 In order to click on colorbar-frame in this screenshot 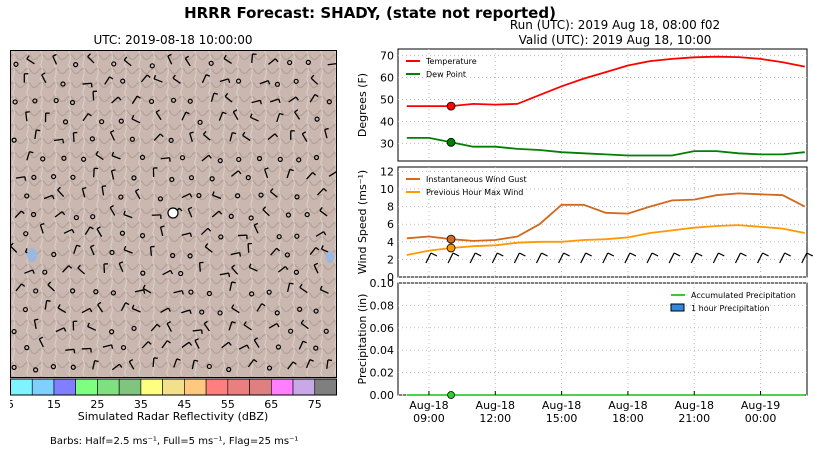, I will do `click(173, 387)`.